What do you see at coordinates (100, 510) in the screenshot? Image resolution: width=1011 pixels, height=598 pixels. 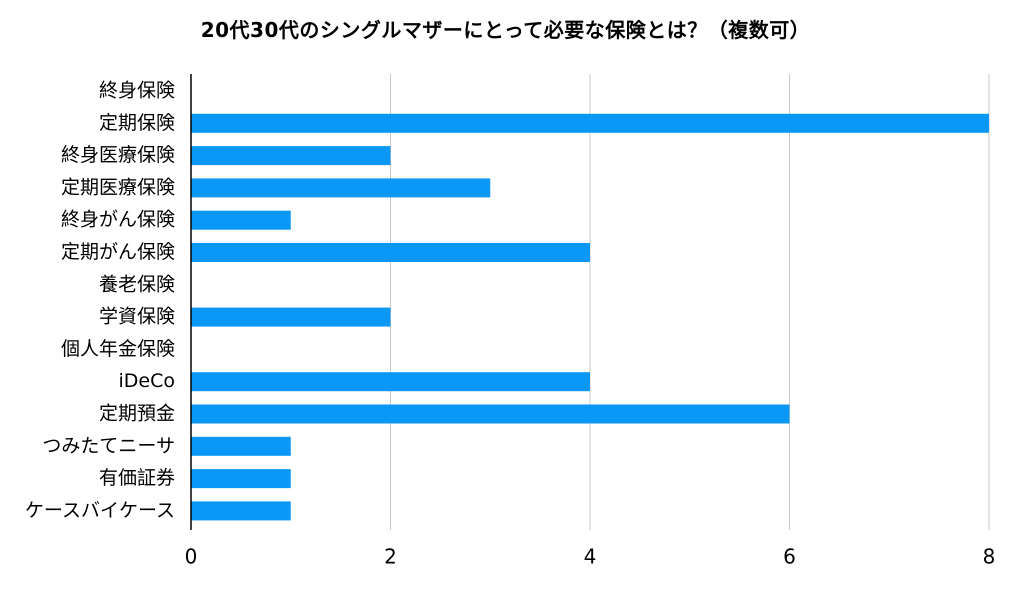 I see `category-label: ケースバイケース` at bounding box center [100, 510].